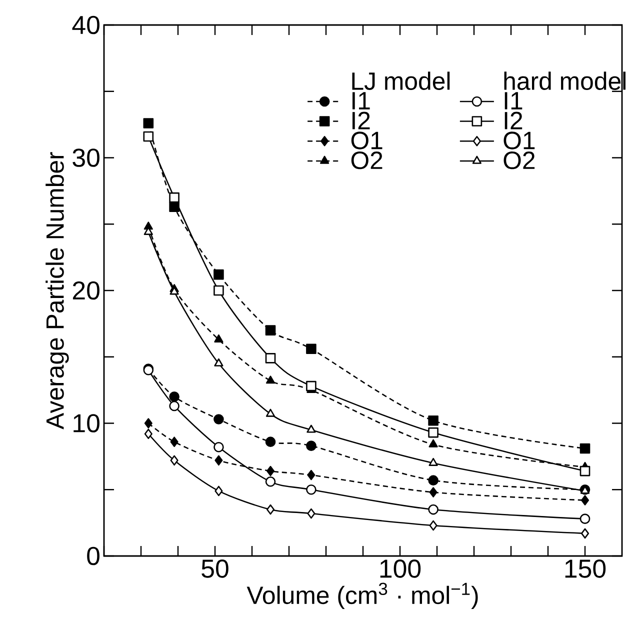 Image resolution: width=631 pixels, height=633 pixels. What do you see at coordinates (93, 556) in the screenshot?
I see `y-tick-label: 0` at bounding box center [93, 556].